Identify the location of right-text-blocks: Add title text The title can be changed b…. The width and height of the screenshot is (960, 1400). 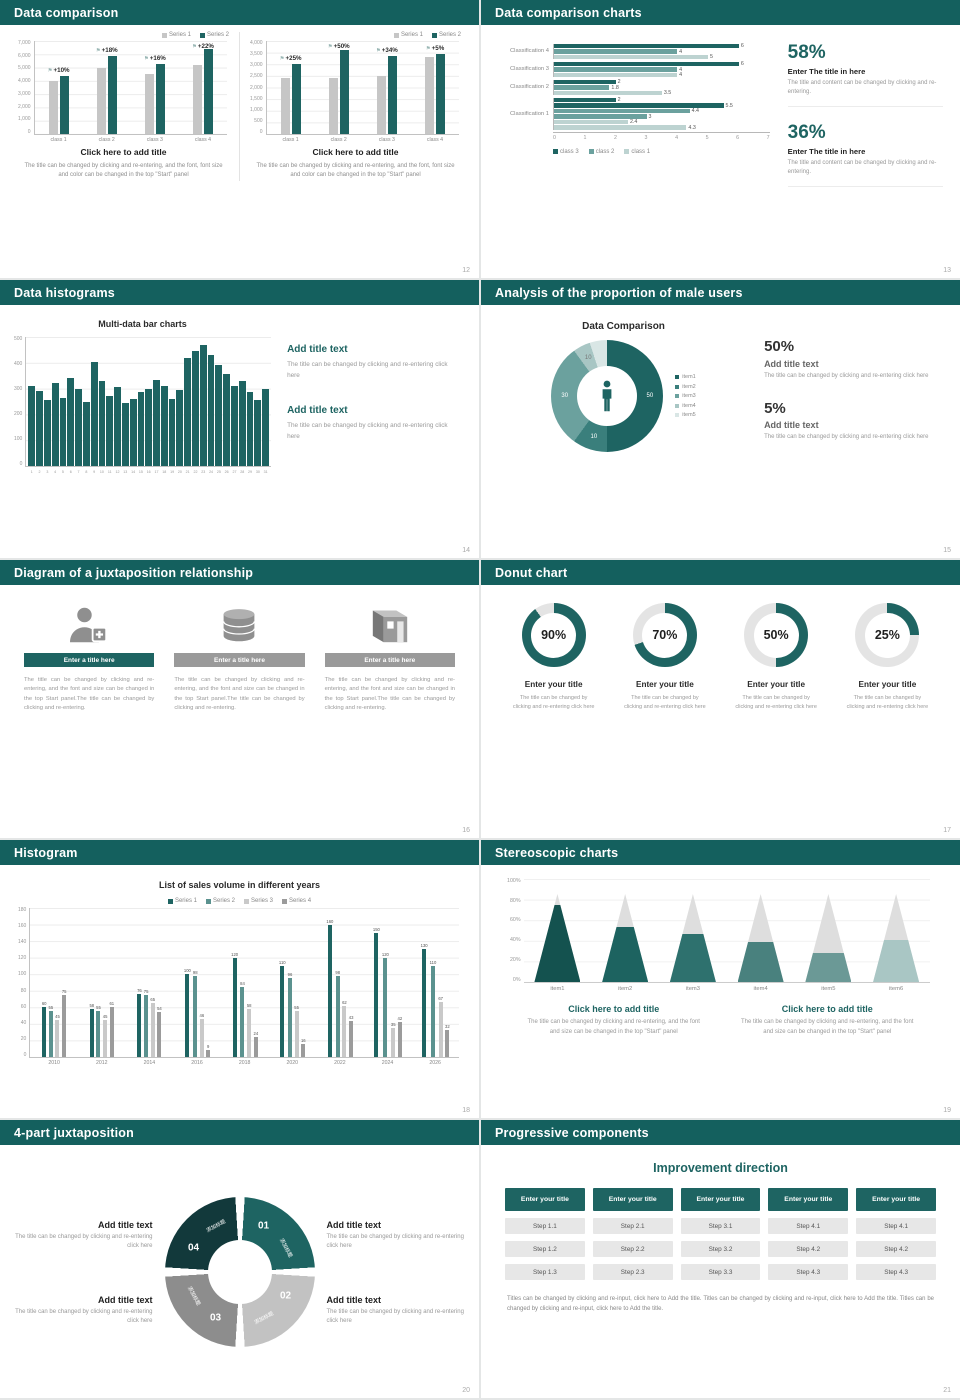
(403, 1271).